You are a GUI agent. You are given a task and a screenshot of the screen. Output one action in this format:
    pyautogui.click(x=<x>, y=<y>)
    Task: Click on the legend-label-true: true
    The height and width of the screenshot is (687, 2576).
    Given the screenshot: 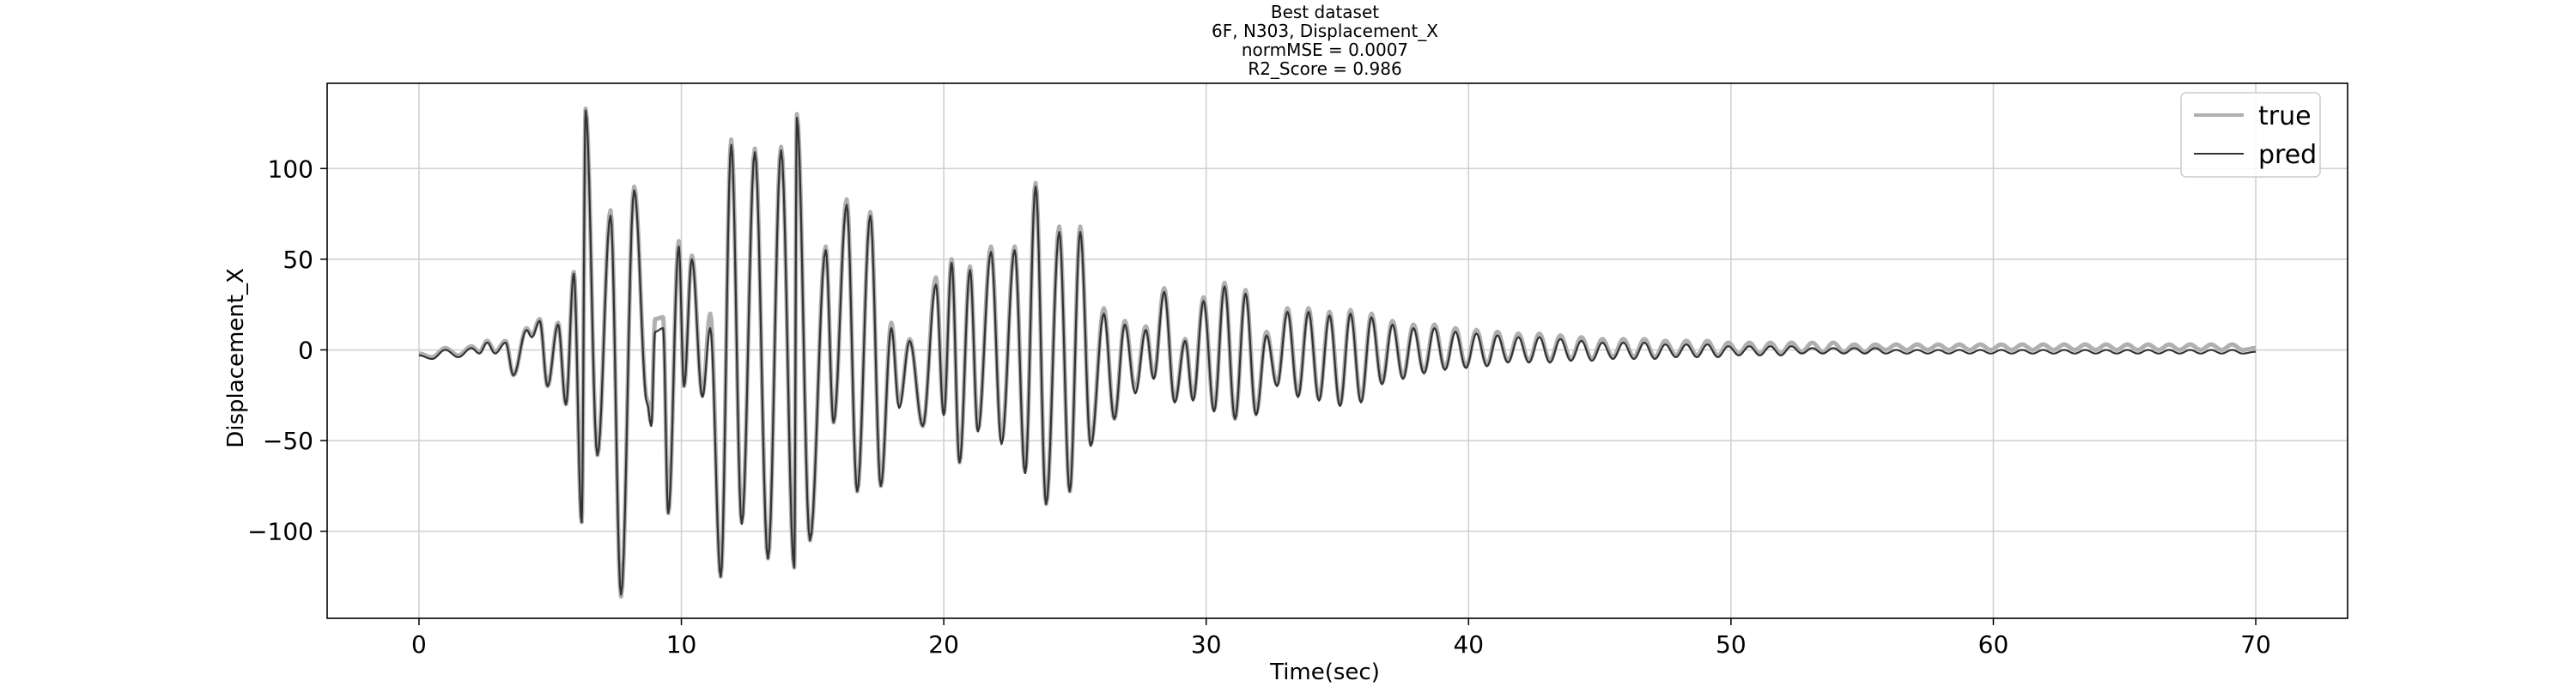 What is the action you would take?
    pyautogui.click(x=2285, y=116)
    